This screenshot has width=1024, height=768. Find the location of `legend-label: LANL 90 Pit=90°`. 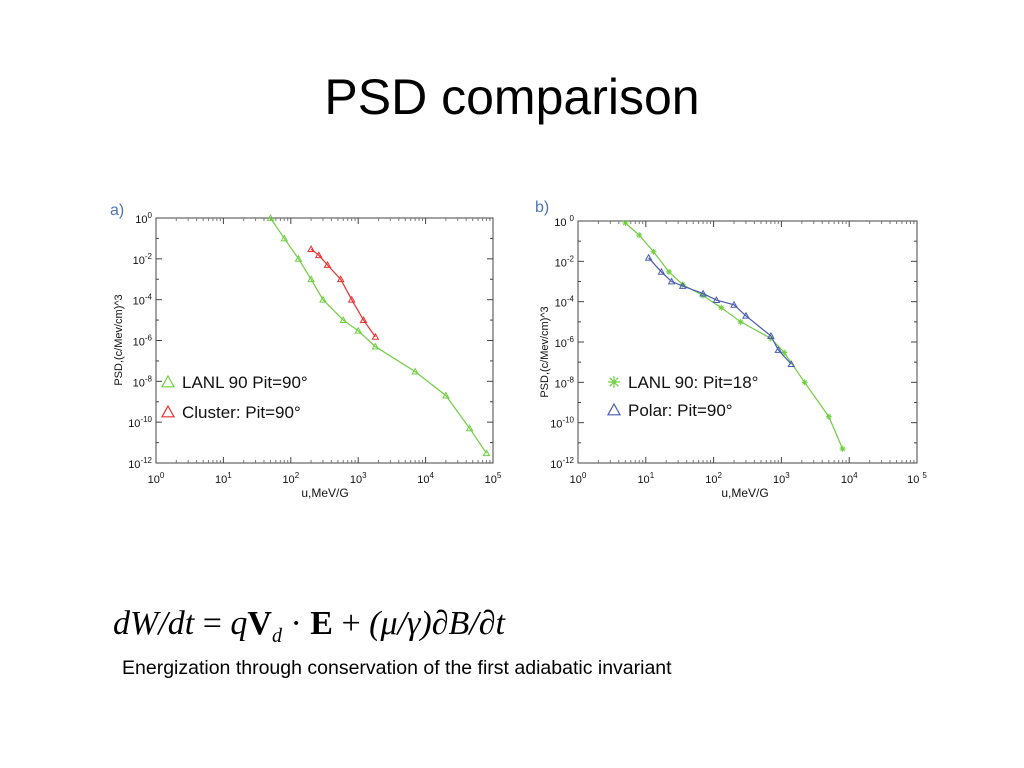

legend-label: LANL 90 Pit=90° is located at coordinates (245, 382).